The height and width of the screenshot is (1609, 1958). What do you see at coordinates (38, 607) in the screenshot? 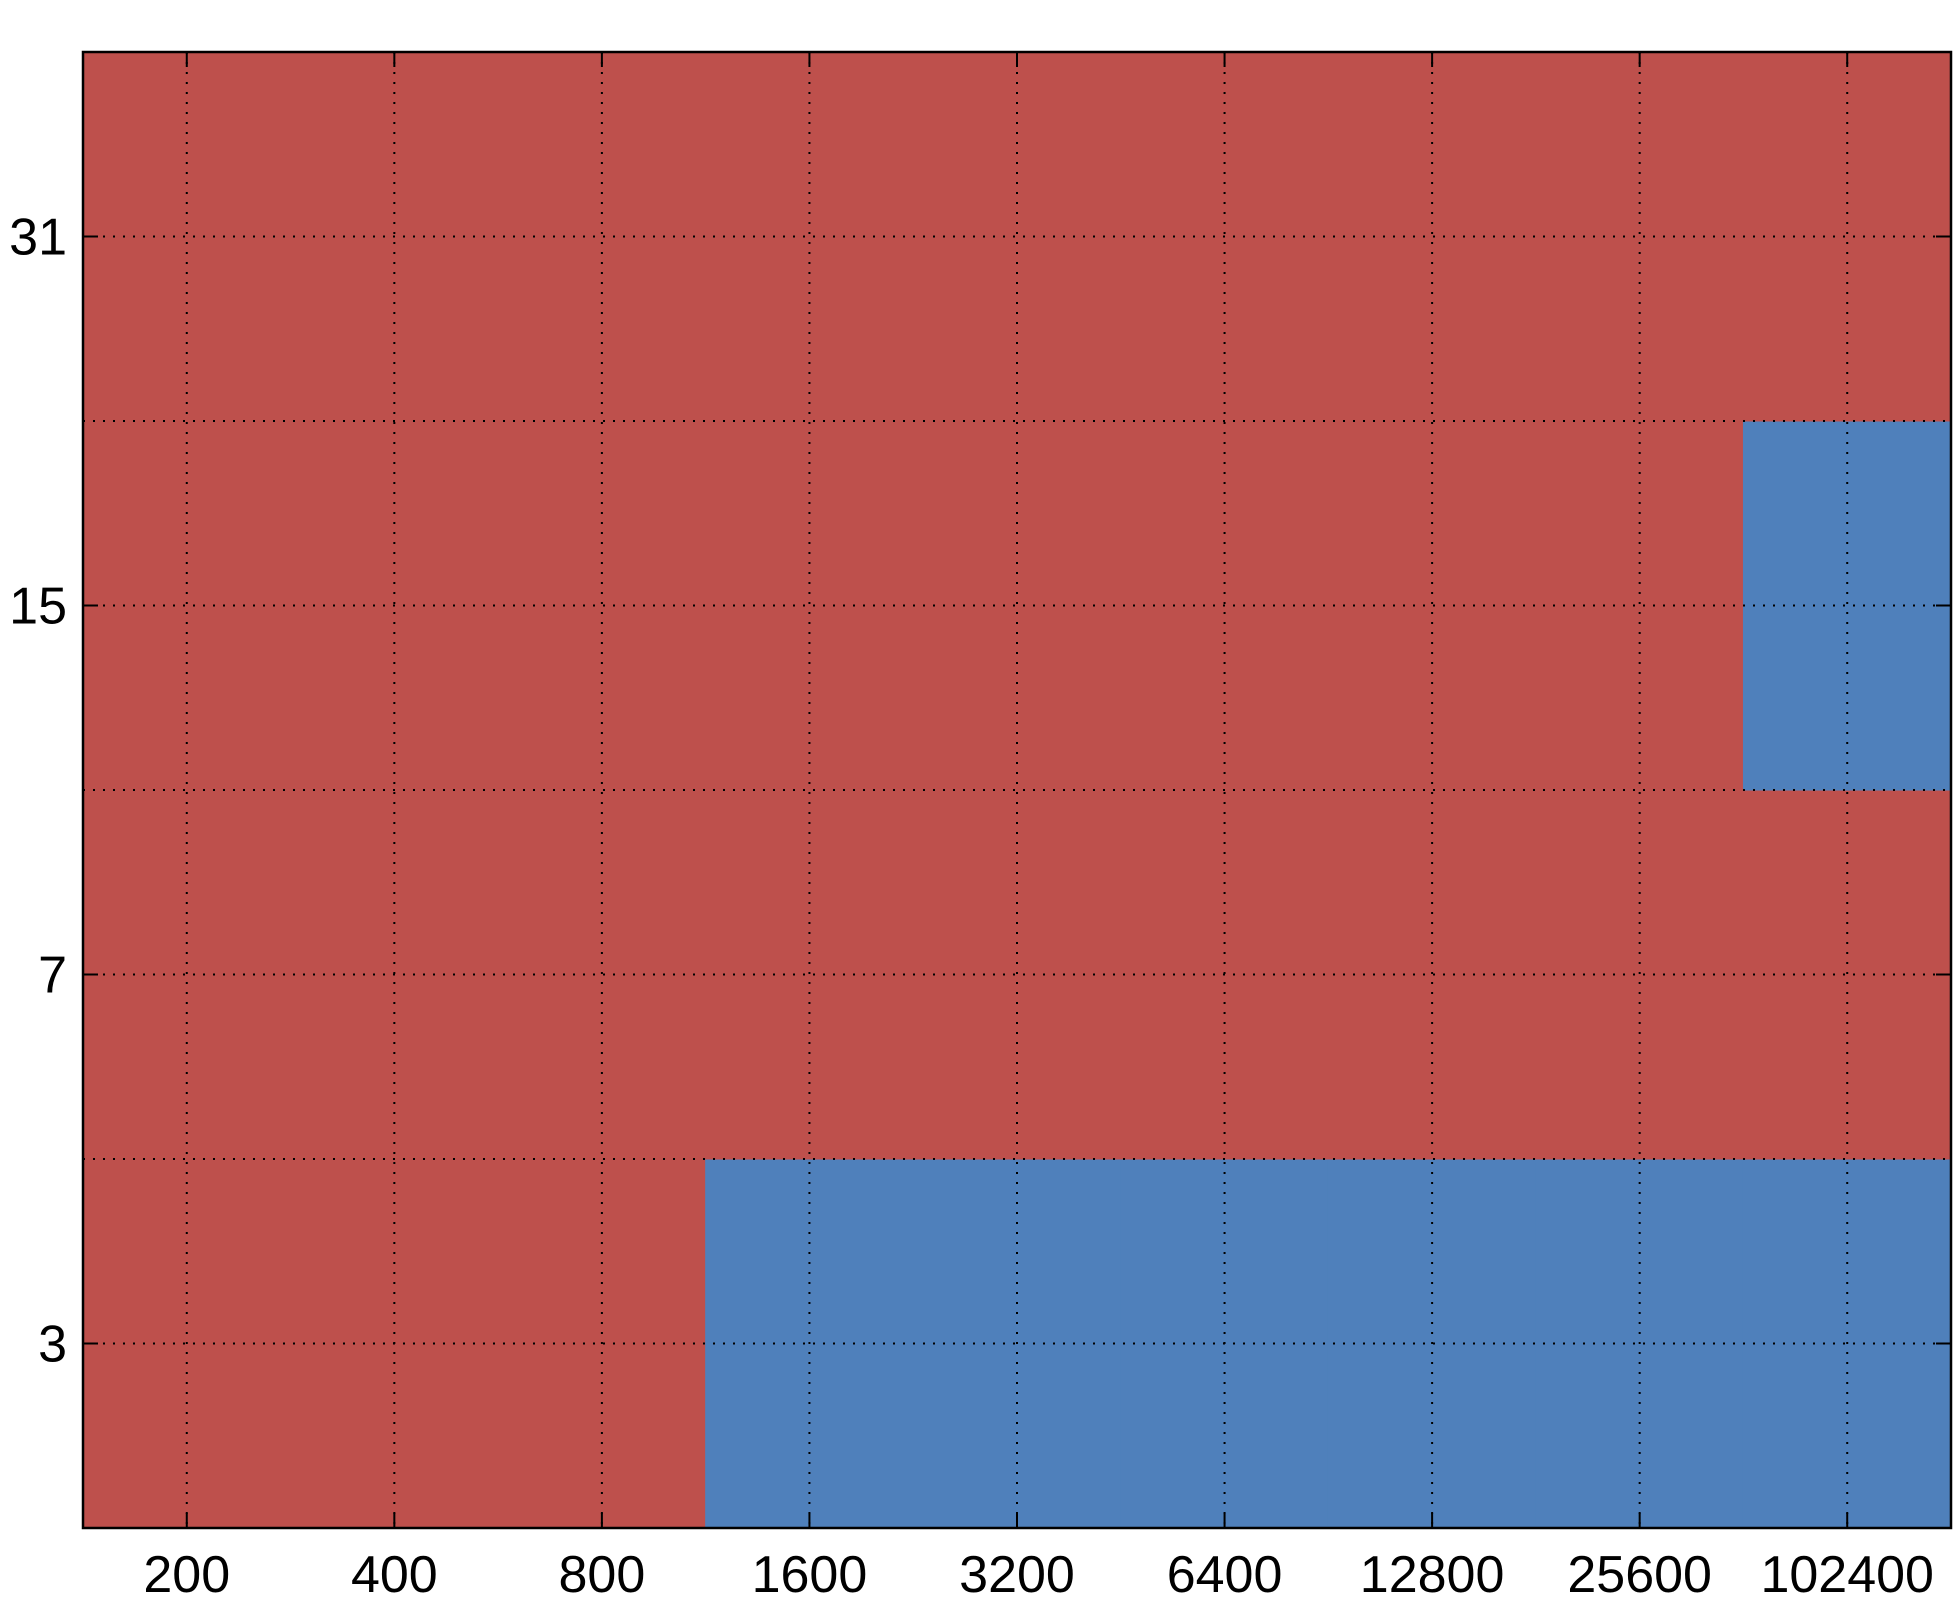
I see `y-tick-label: 15` at bounding box center [38, 607].